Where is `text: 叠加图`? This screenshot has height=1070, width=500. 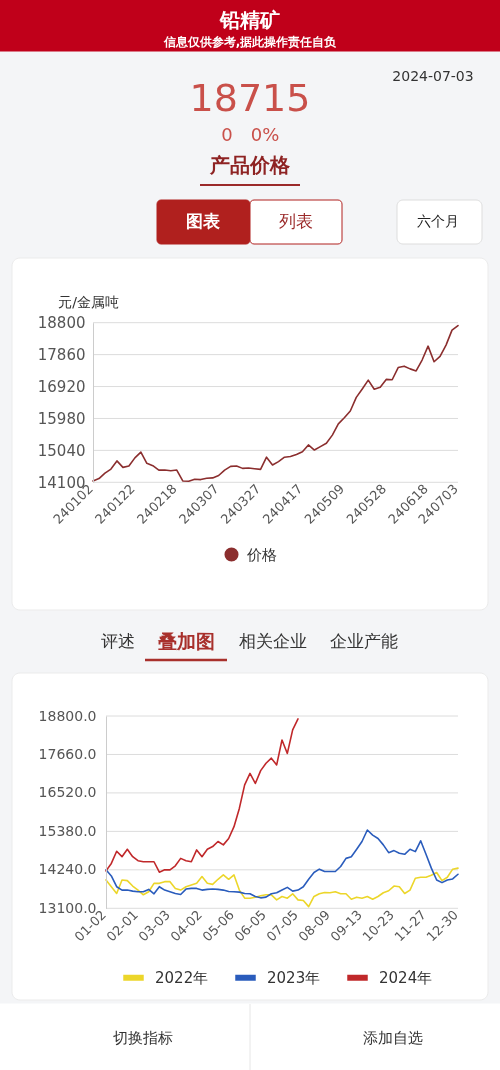 text: 叠加图 is located at coordinates (185, 641).